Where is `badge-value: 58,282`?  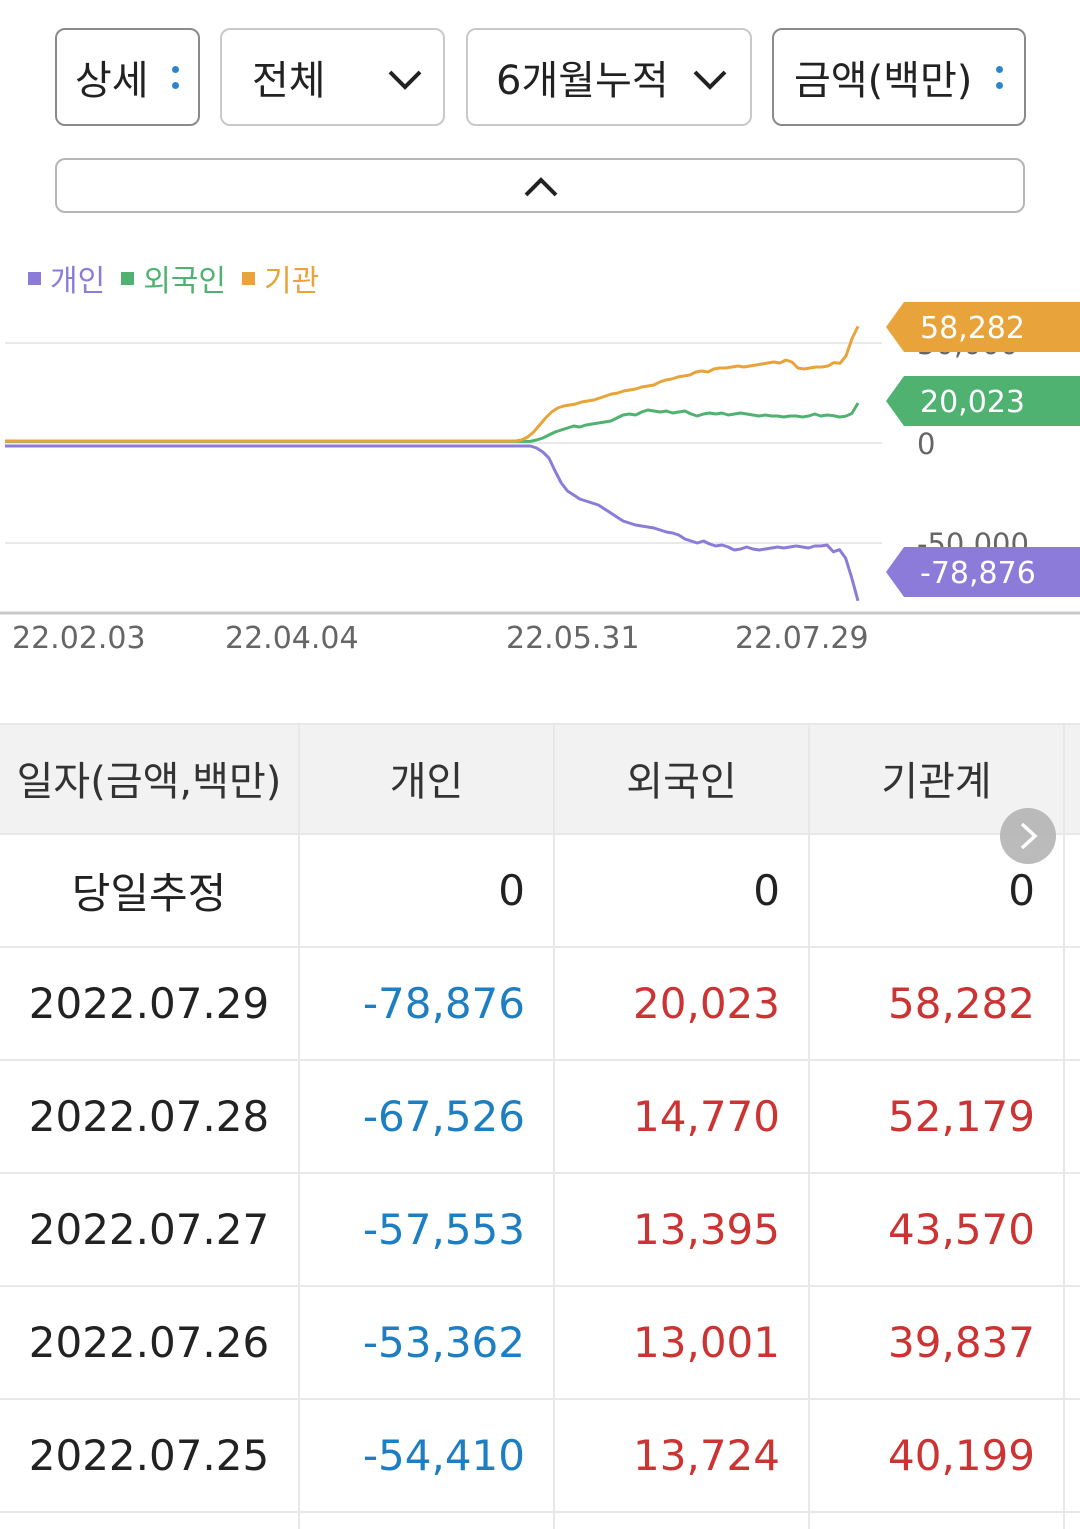 badge-value: 58,282 is located at coordinates (972, 328).